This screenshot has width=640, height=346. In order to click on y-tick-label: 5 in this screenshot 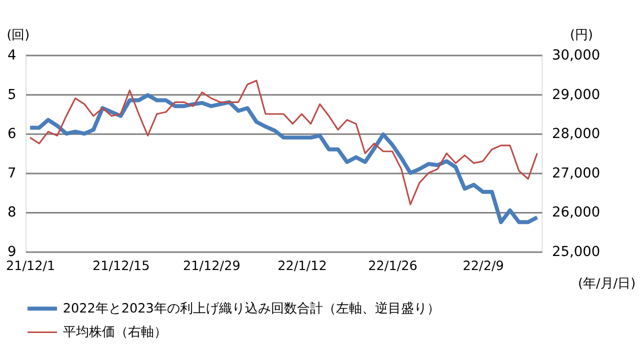, I will do `click(11, 94)`.